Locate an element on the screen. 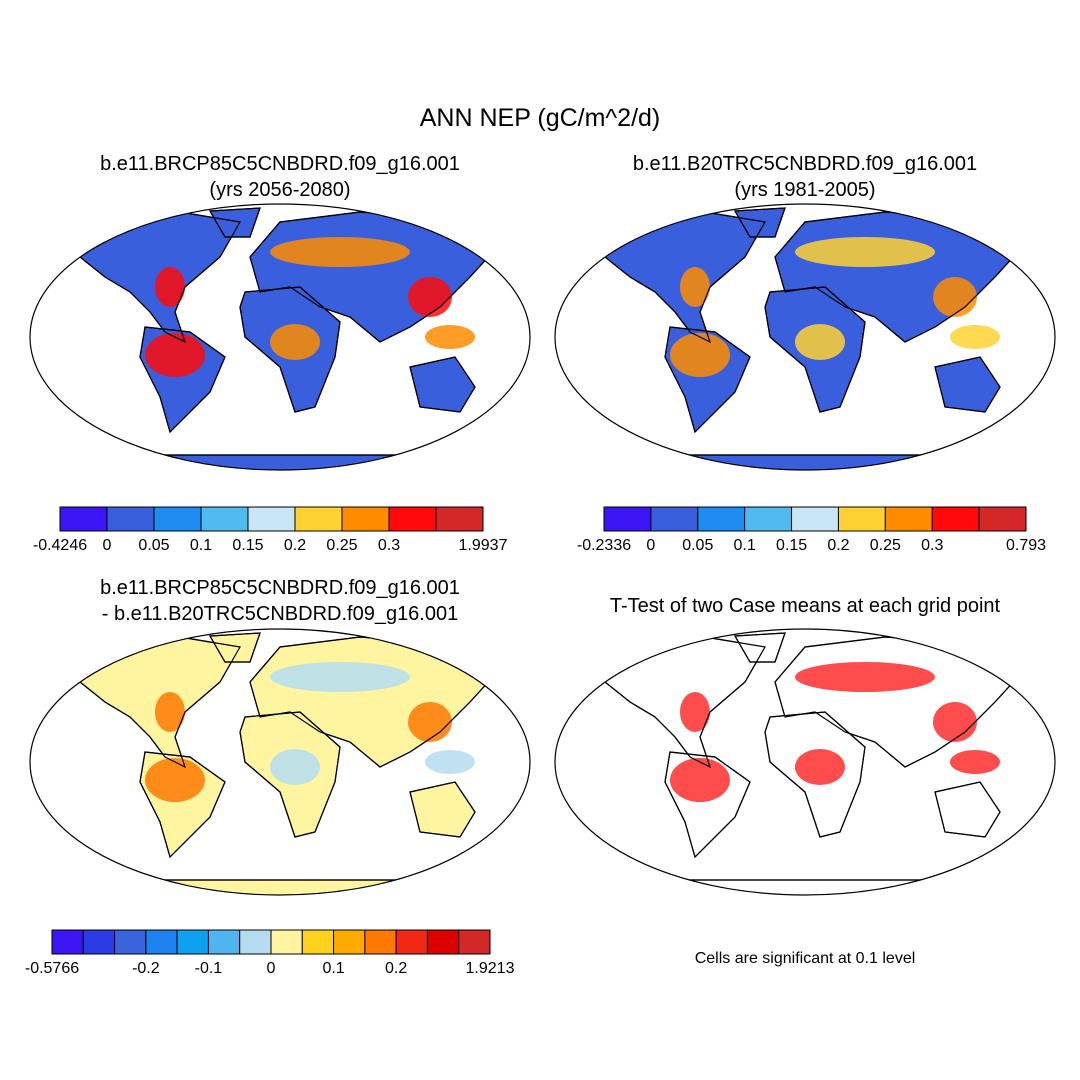  colorbar-label: -0.1 is located at coordinates (209, 968).